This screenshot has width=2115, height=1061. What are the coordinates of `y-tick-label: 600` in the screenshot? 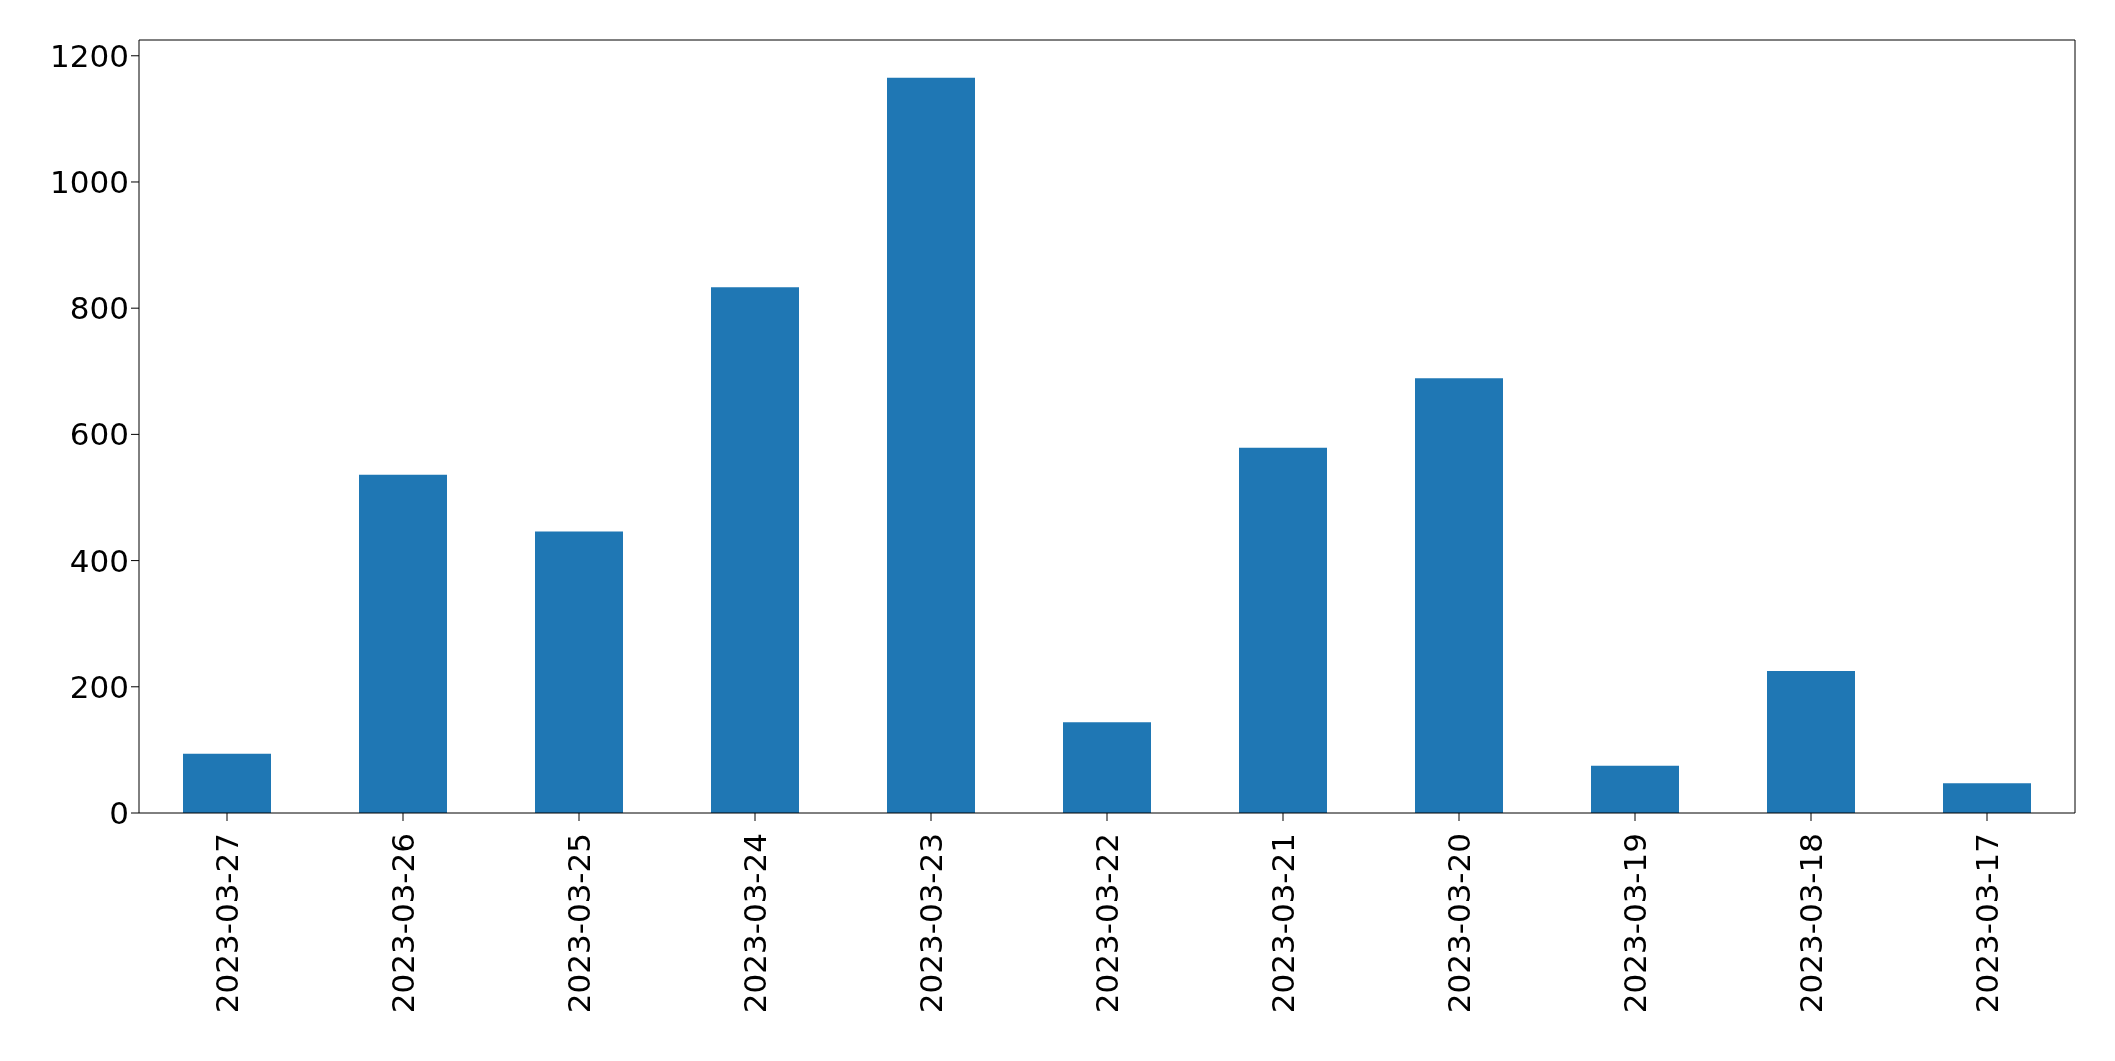 It's located at (99, 434).